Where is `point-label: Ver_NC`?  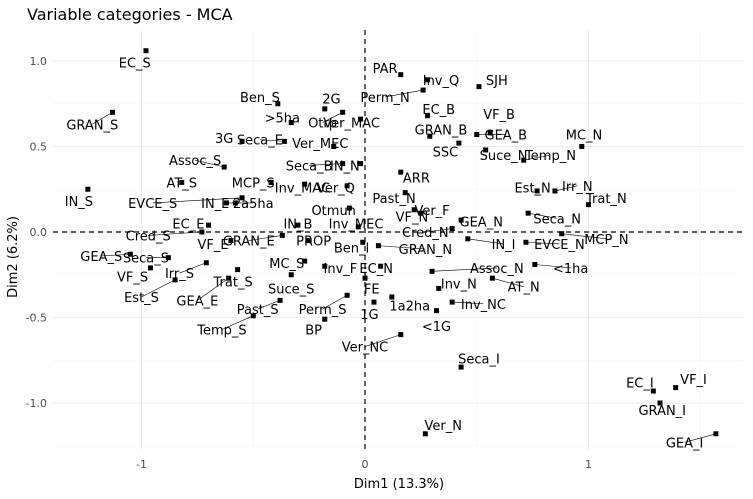
point-label: Ver_NC is located at coordinates (365, 348).